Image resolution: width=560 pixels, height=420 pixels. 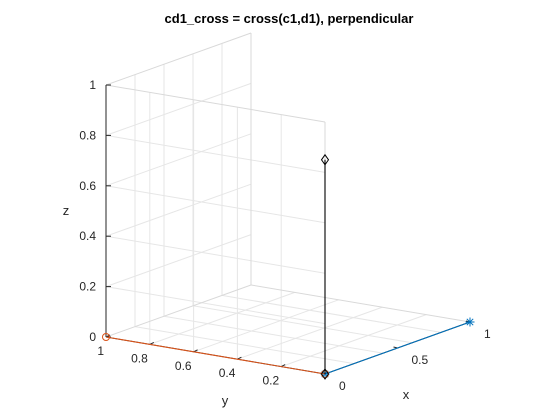 What do you see at coordinates (100, 351) in the screenshot?
I see `y-tick-label: 1` at bounding box center [100, 351].